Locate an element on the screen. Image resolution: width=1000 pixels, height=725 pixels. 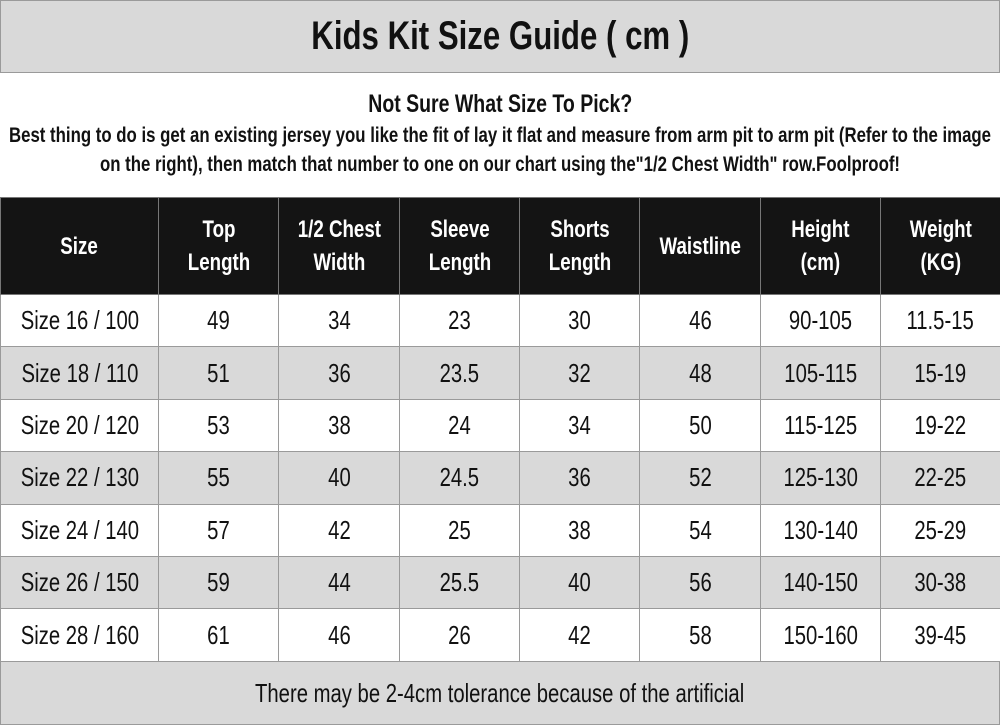
cell-text: 115-125 is located at coordinates (820, 424).